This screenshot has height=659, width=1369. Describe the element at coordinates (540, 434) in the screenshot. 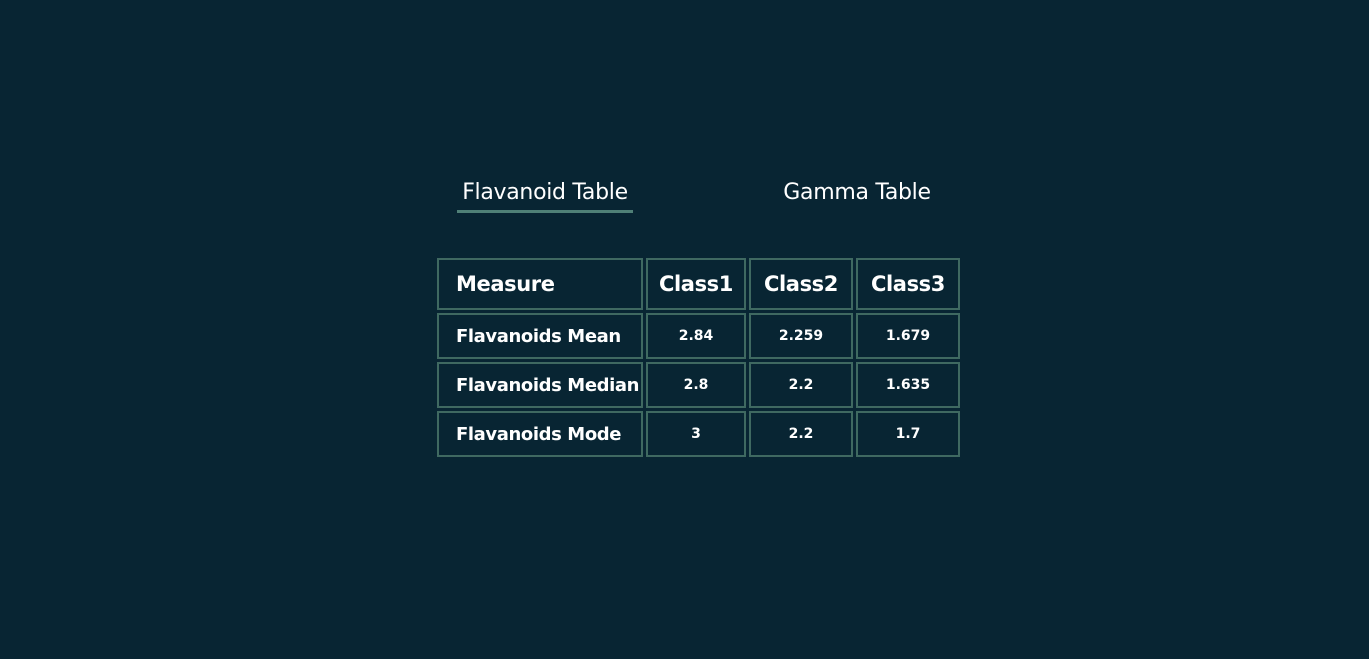

I see `row-label: Flavanoids Mode` at that location.